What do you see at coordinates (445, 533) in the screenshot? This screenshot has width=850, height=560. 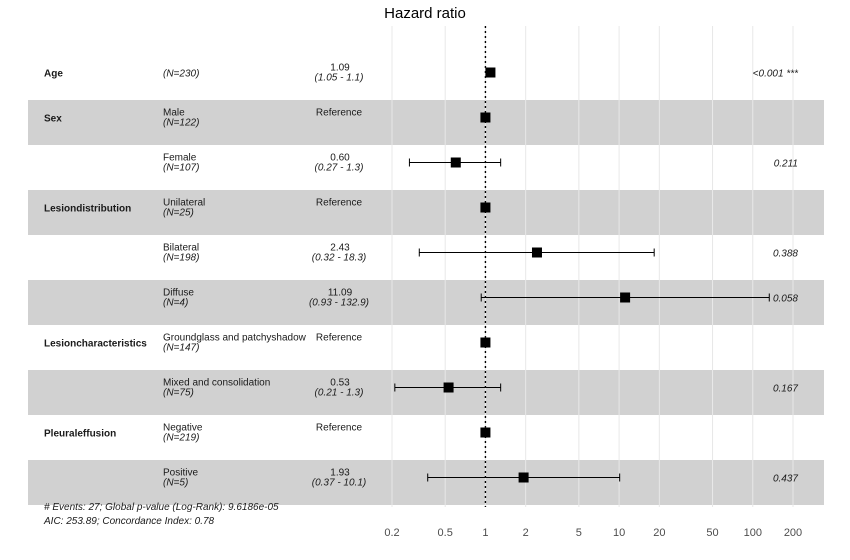 I see `x-tick-label: 0.5` at bounding box center [445, 533].